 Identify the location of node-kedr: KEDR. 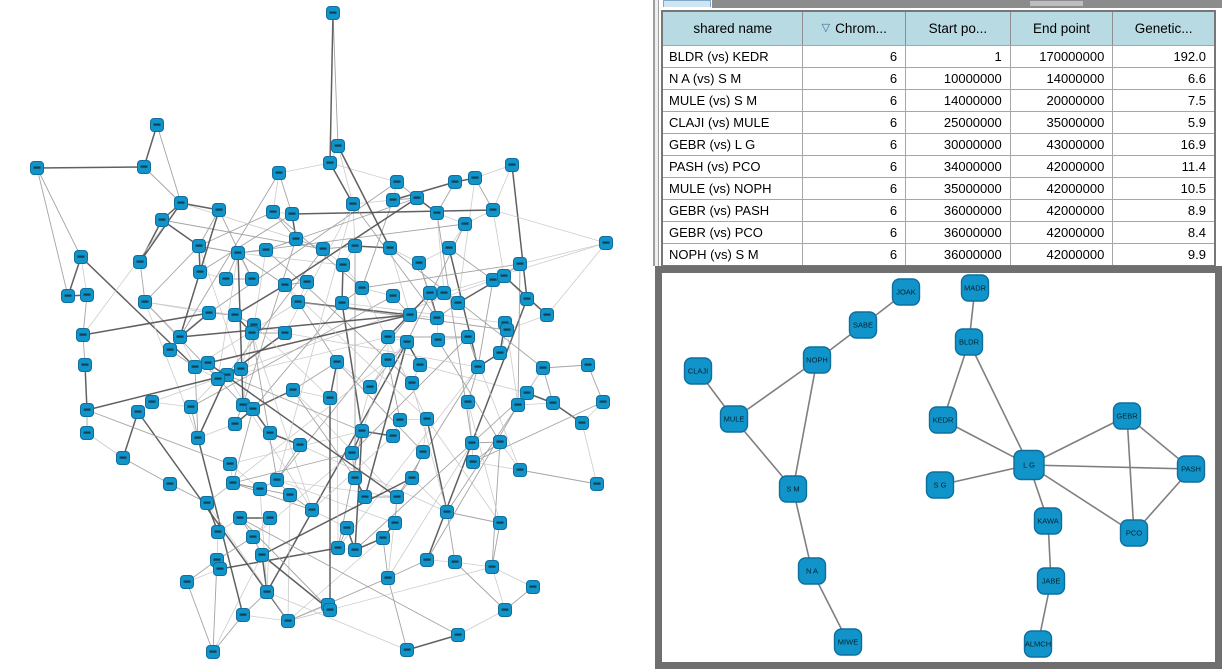
(943, 420).